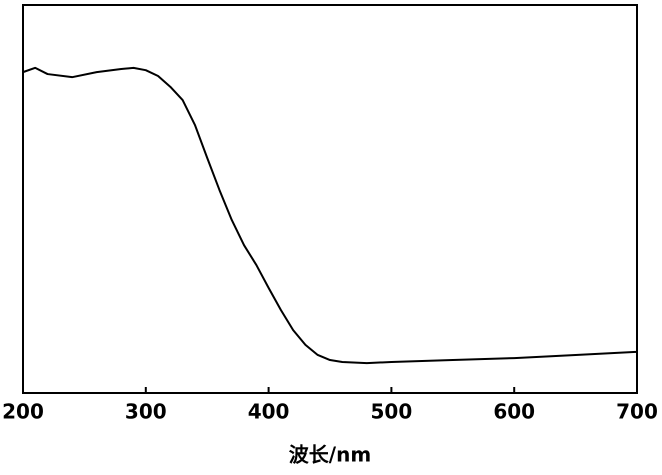 The width and height of the screenshot is (662, 475). What do you see at coordinates (637, 412) in the screenshot?
I see `x-tick-label: 700` at bounding box center [637, 412].